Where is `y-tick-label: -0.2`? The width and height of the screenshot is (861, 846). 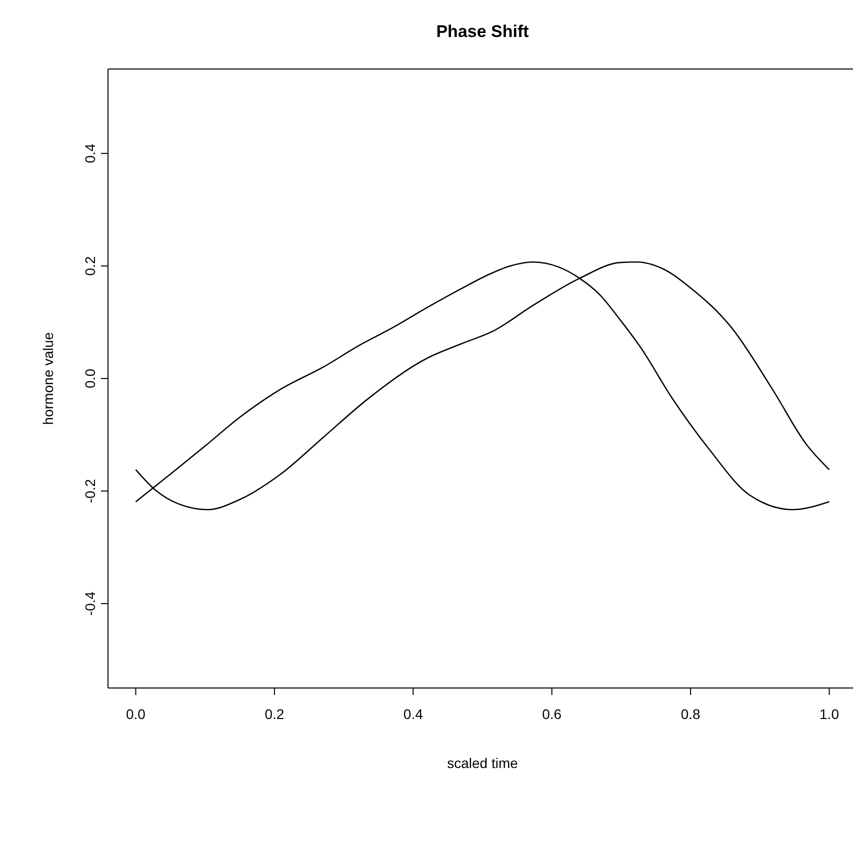
y-tick-label: -0.2 is located at coordinates (90, 491).